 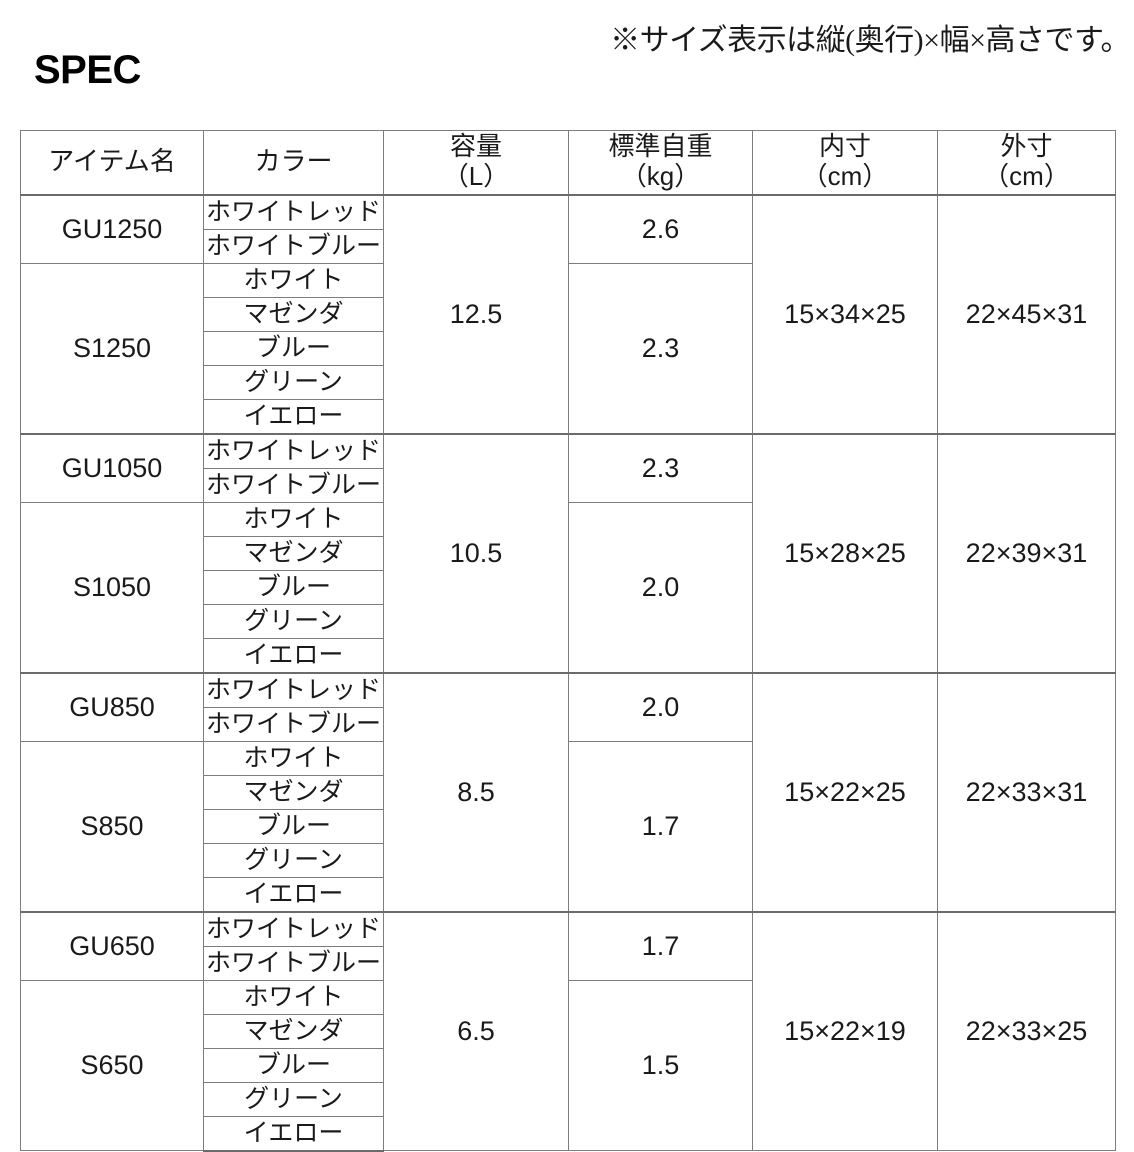 What do you see at coordinates (476, 176) in the screenshot?
I see `column-header-capacity-unit: （L）` at bounding box center [476, 176].